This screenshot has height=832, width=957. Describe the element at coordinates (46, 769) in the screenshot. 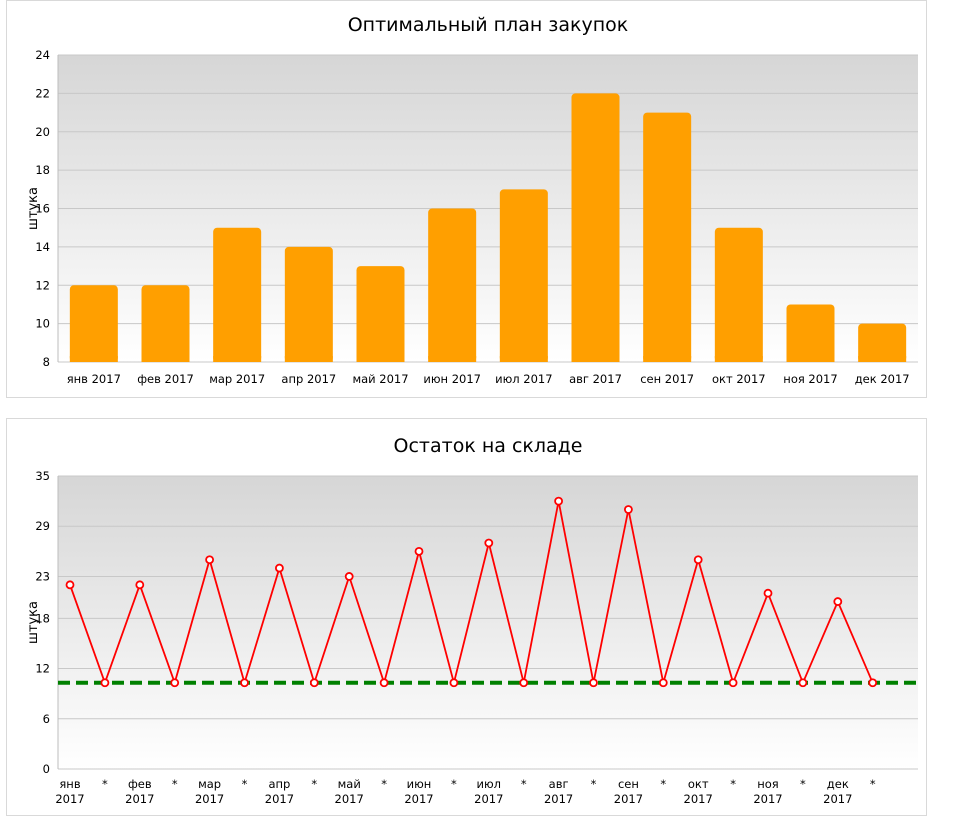

I see `y-tick-label: 0` at that location.